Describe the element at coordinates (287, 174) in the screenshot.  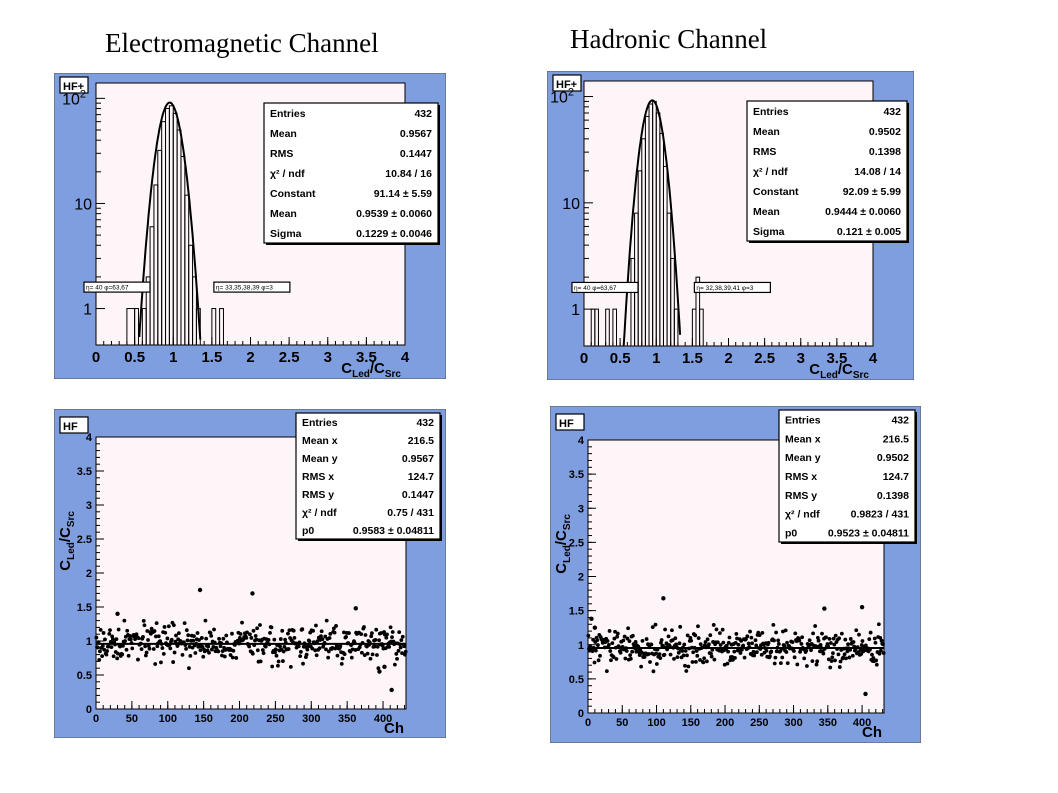
I see `stats-label: χ² / ndf` at that location.